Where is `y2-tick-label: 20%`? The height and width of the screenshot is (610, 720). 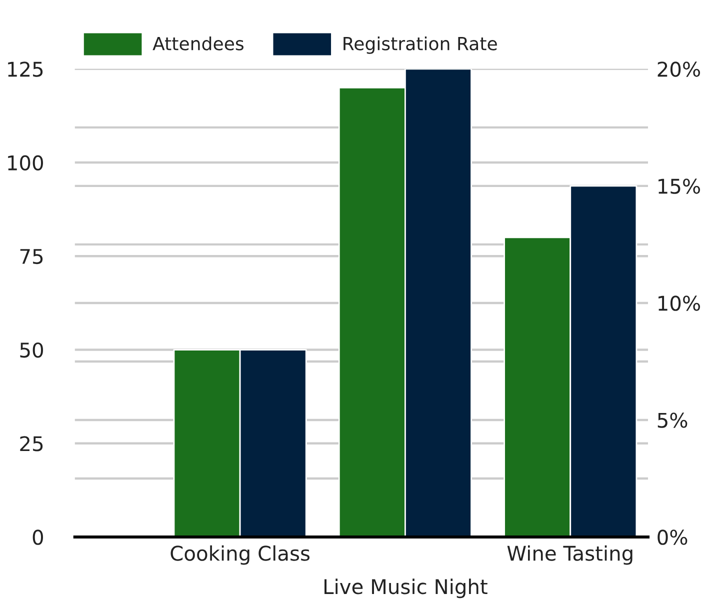
y2-tick-label: 20% is located at coordinates (679, 69).